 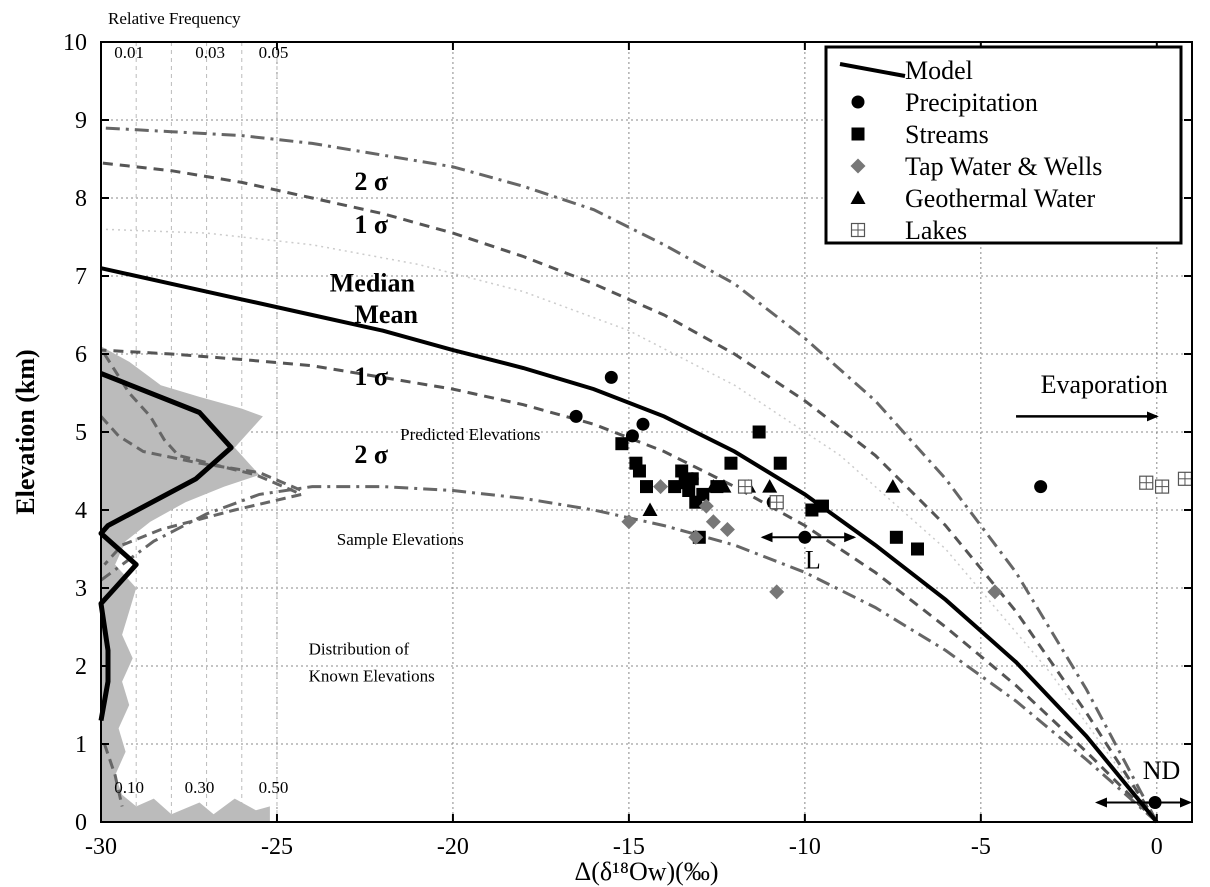 What do you see at coordinates (813, 560) in the screenshot?
I see `annotation-label: L` at bounding box center [813, 560].